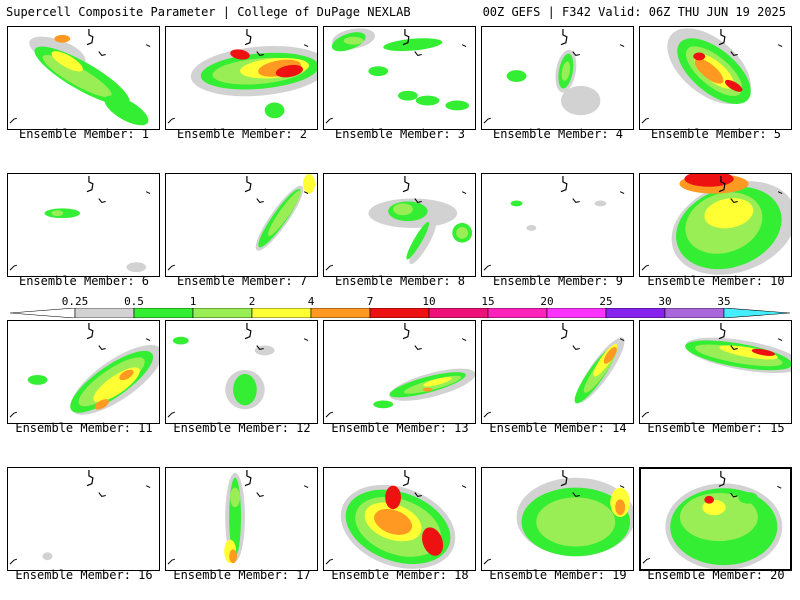 The width and height of the screenshot is (800, 600). I want to click on panel-caption: Ensemble Member: 17, so click(242, 575).